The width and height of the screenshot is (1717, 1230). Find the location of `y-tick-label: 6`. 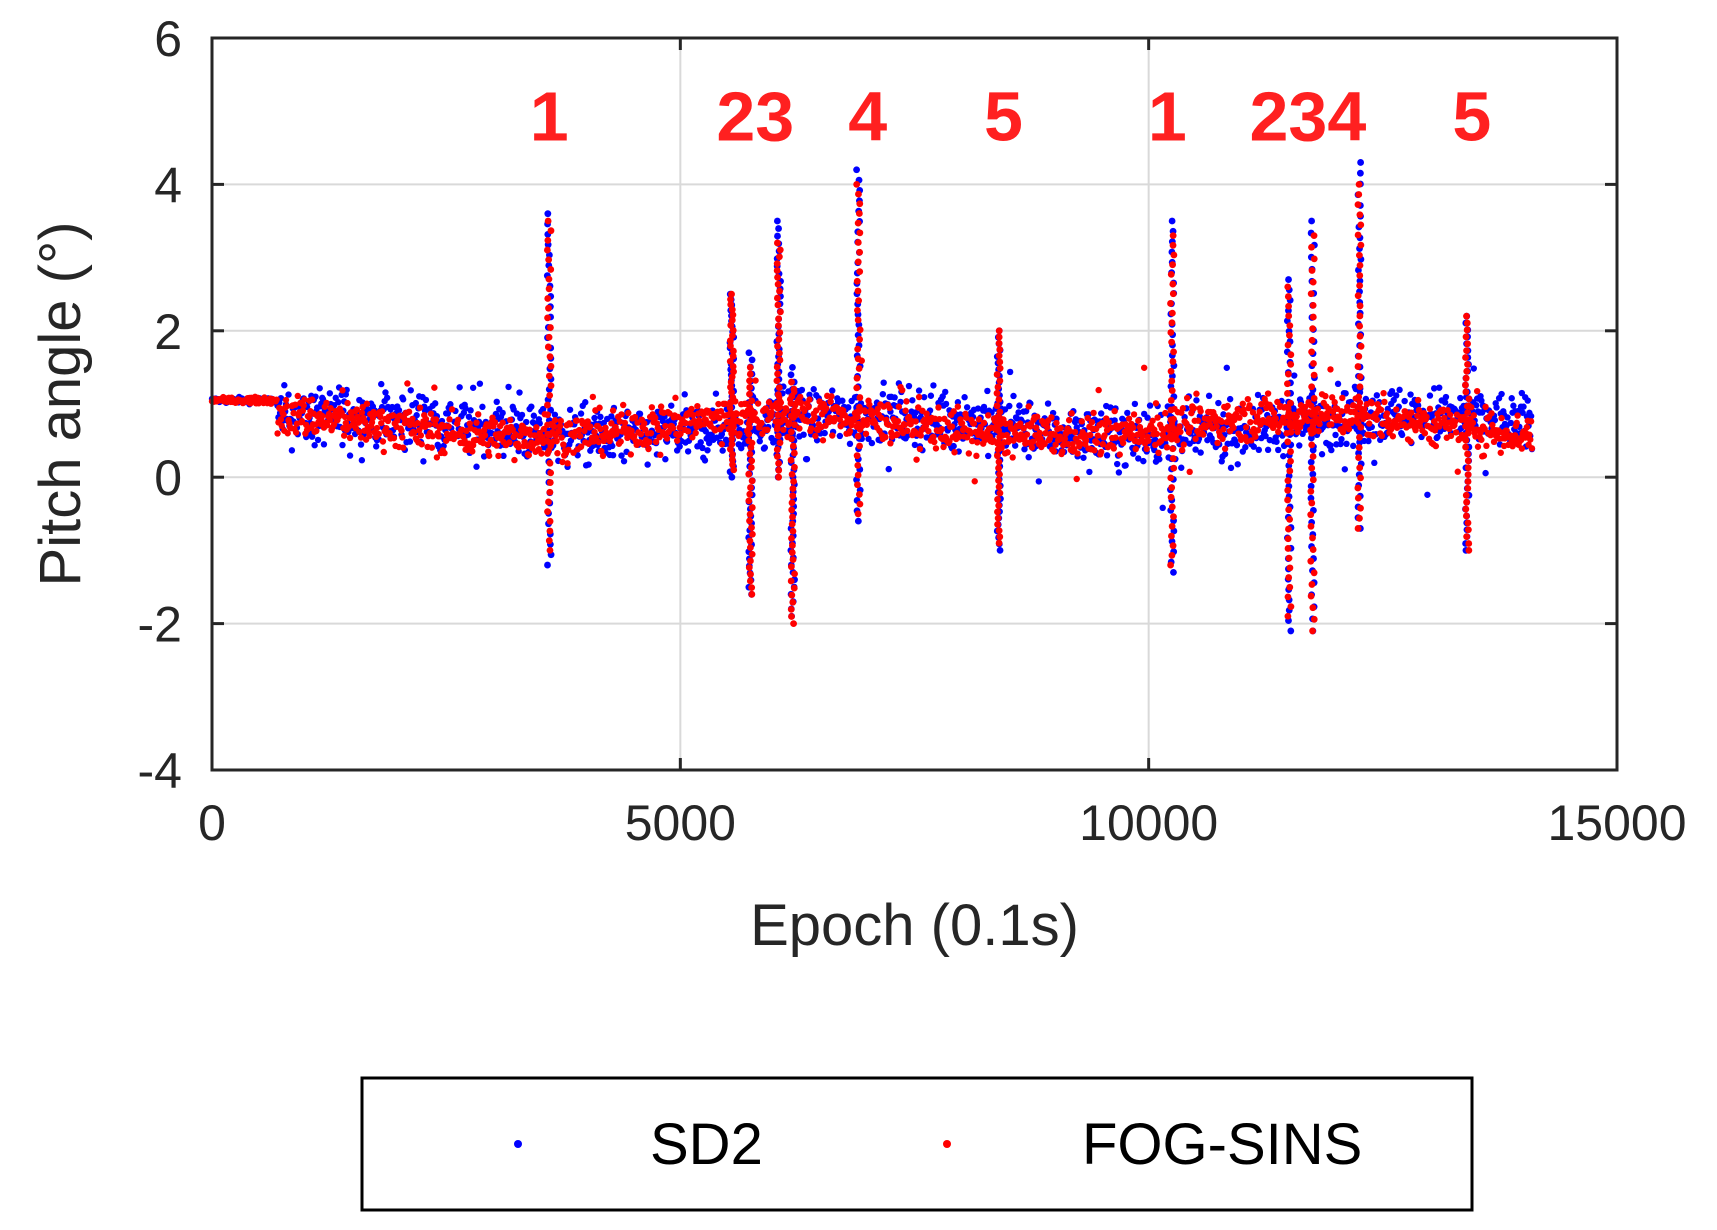

y-tick-label: 6 is located at coordinates (168, 39).